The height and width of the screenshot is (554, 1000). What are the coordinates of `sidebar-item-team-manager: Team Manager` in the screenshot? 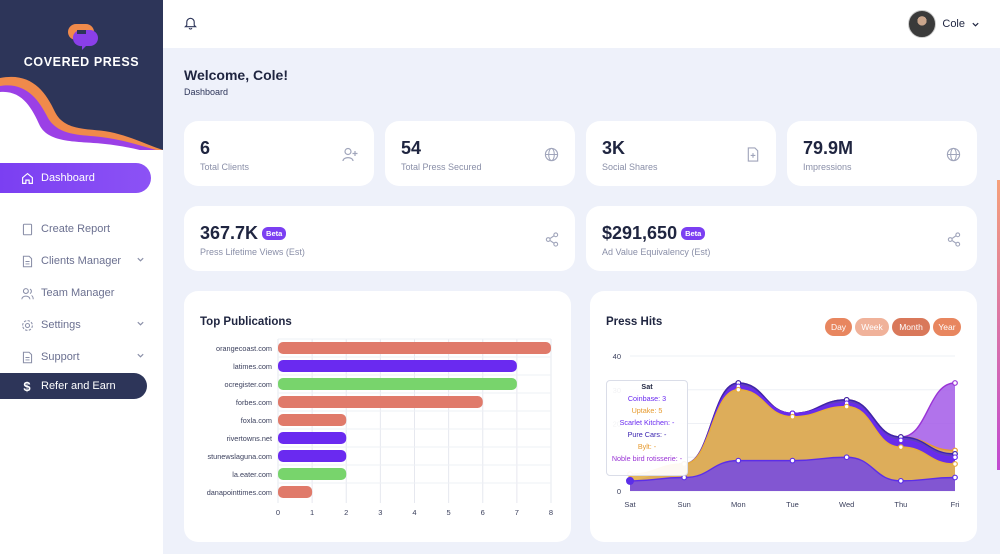 It's located at (57, 293).